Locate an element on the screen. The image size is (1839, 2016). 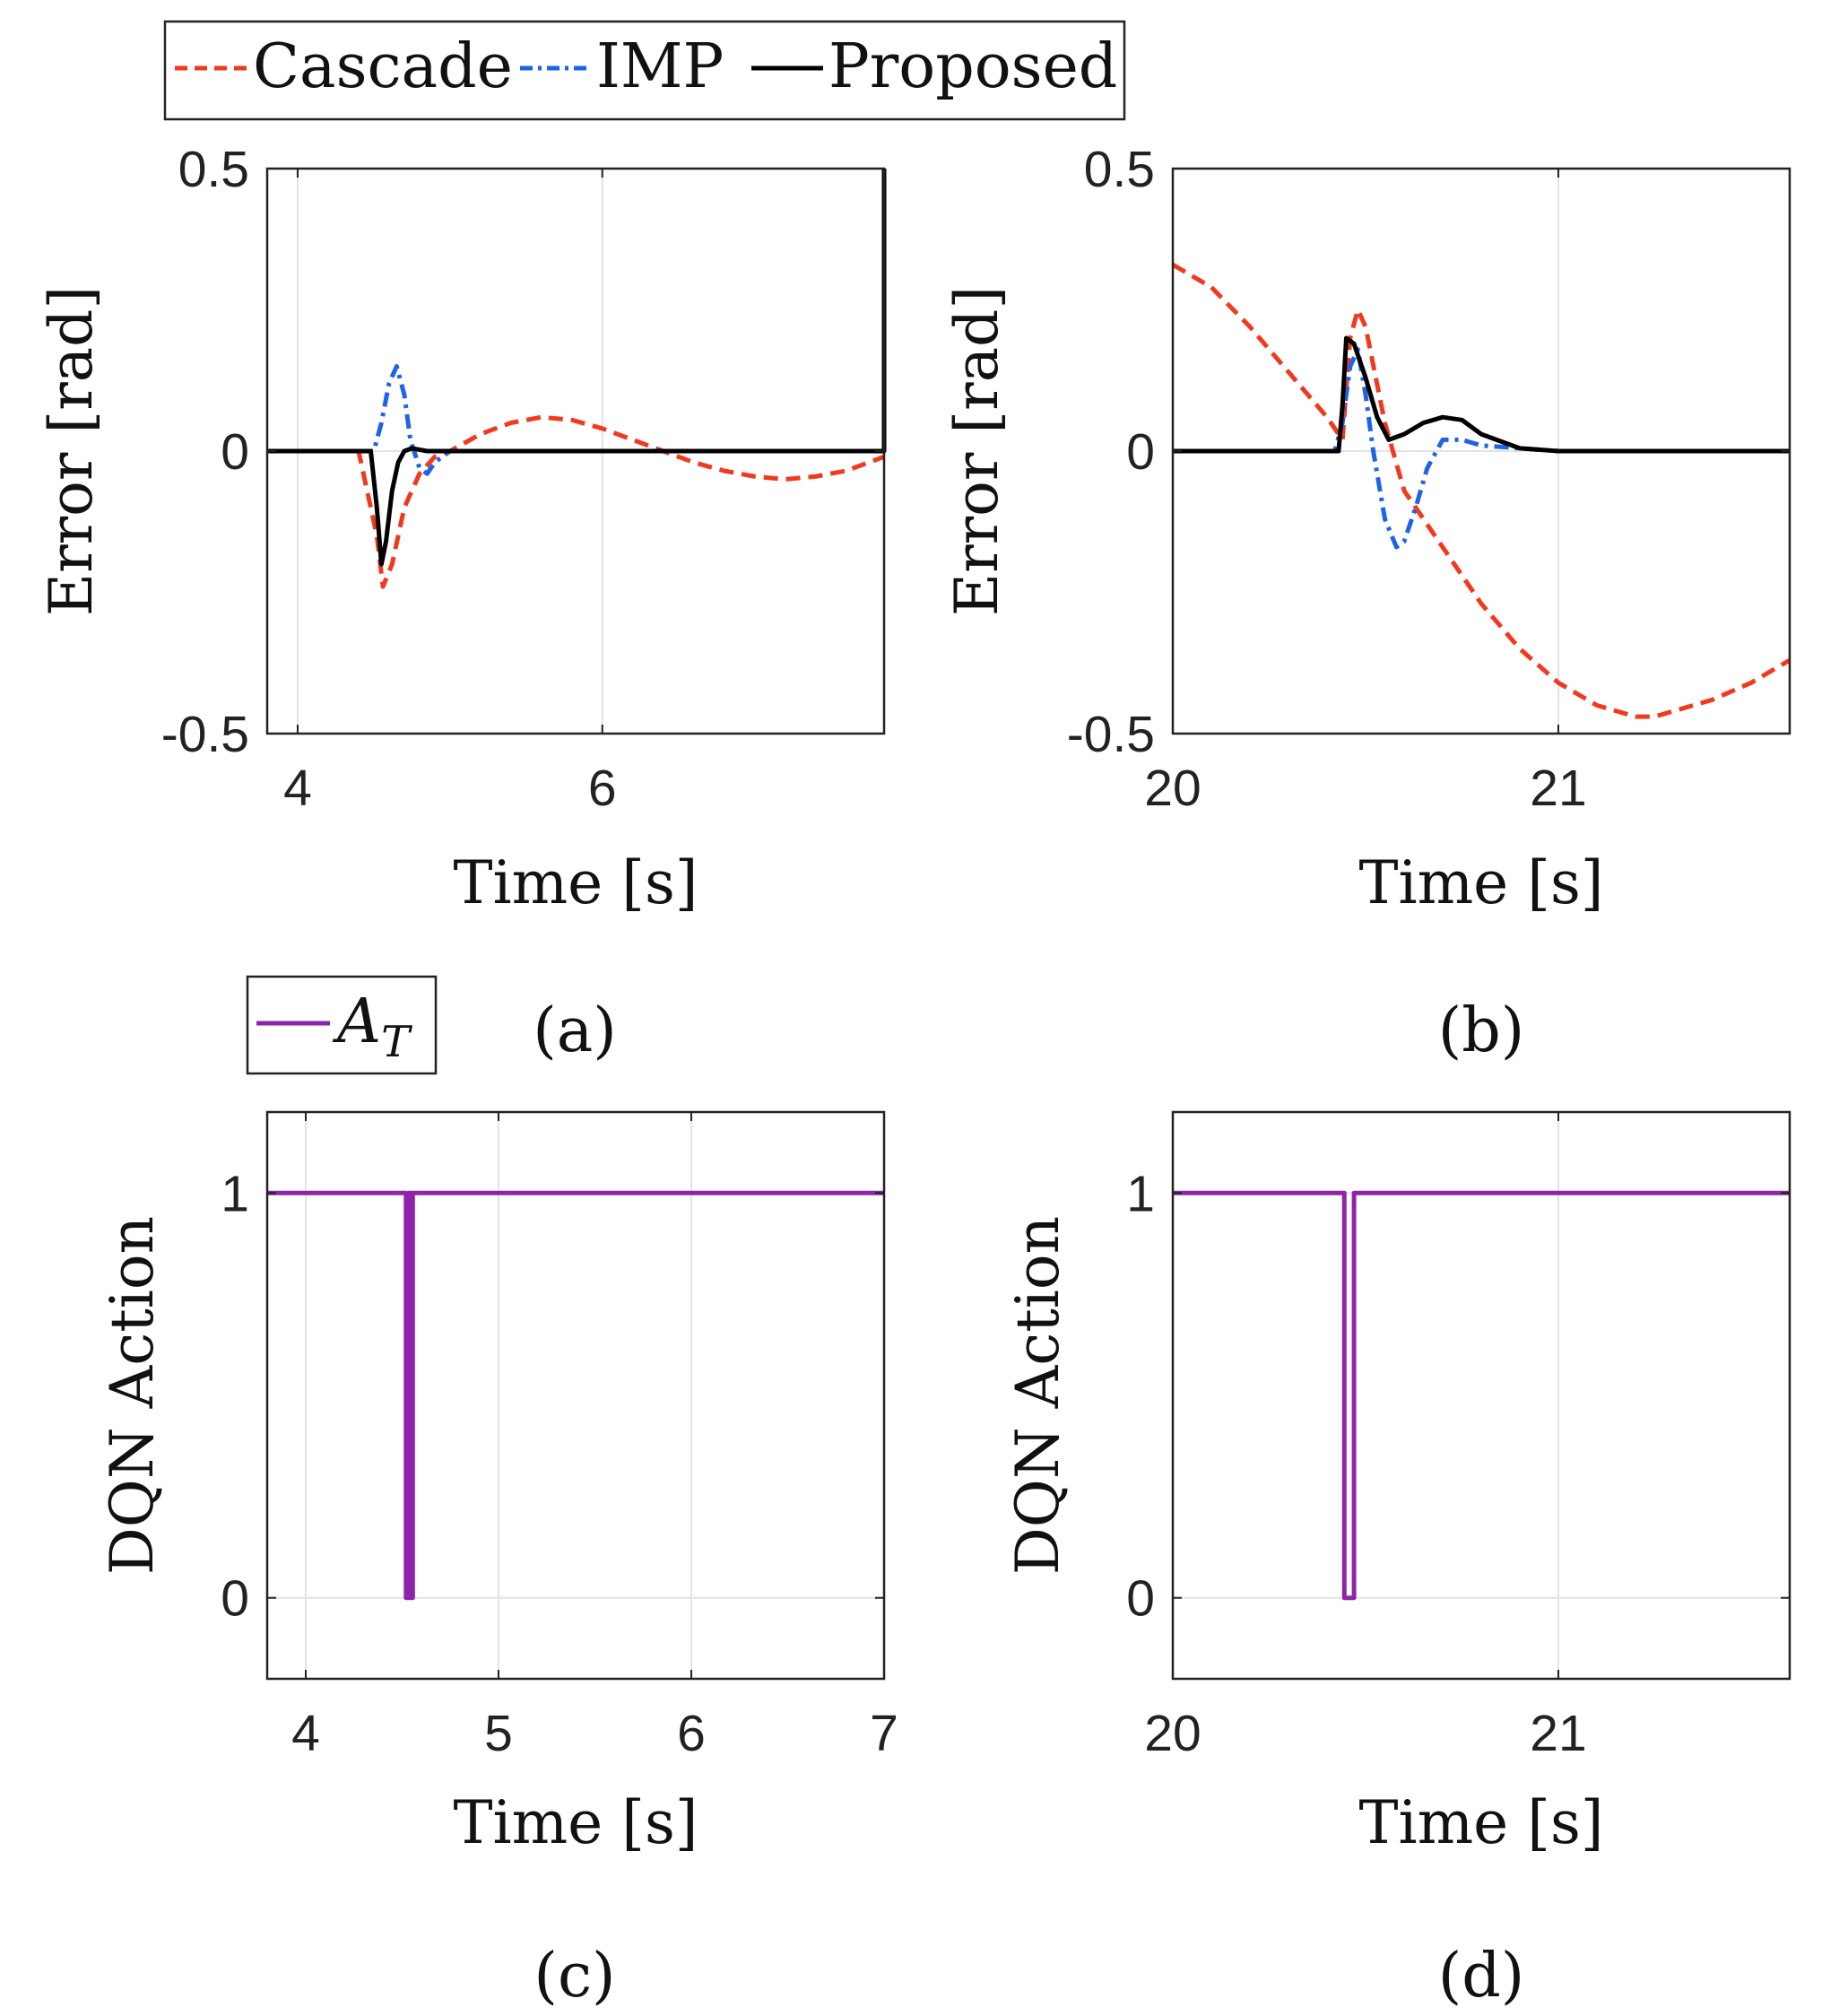
series-line-a-proposed is located at coordinates (577, 368).